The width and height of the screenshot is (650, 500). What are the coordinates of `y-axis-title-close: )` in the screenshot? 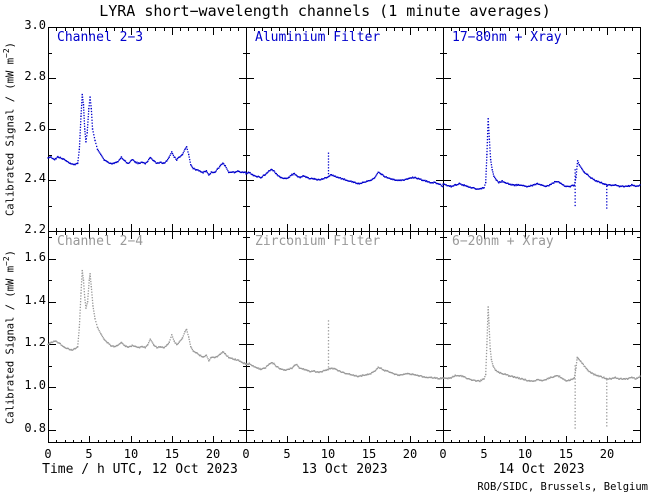 It's located at (10, 45).